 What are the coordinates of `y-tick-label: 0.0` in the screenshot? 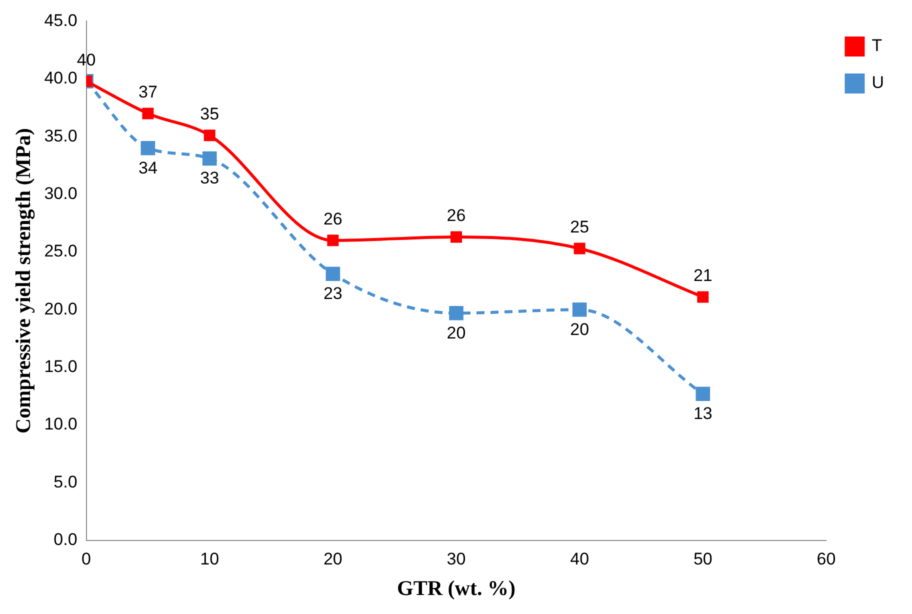 It's located at (66, 540).